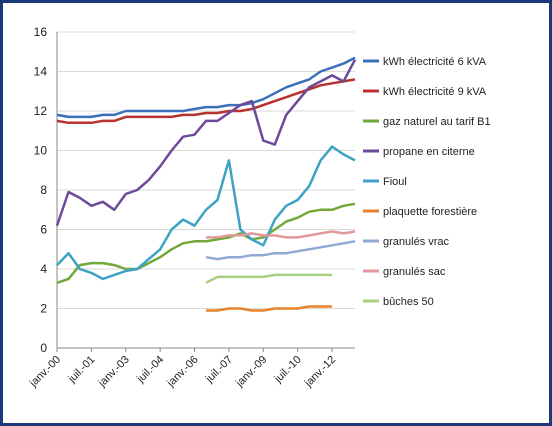 The image size is (552, 426). Describe the element at coordinates (437, 122) in the screenshot. I see `legend-label: gaz naturel au tarif B1` at that location.